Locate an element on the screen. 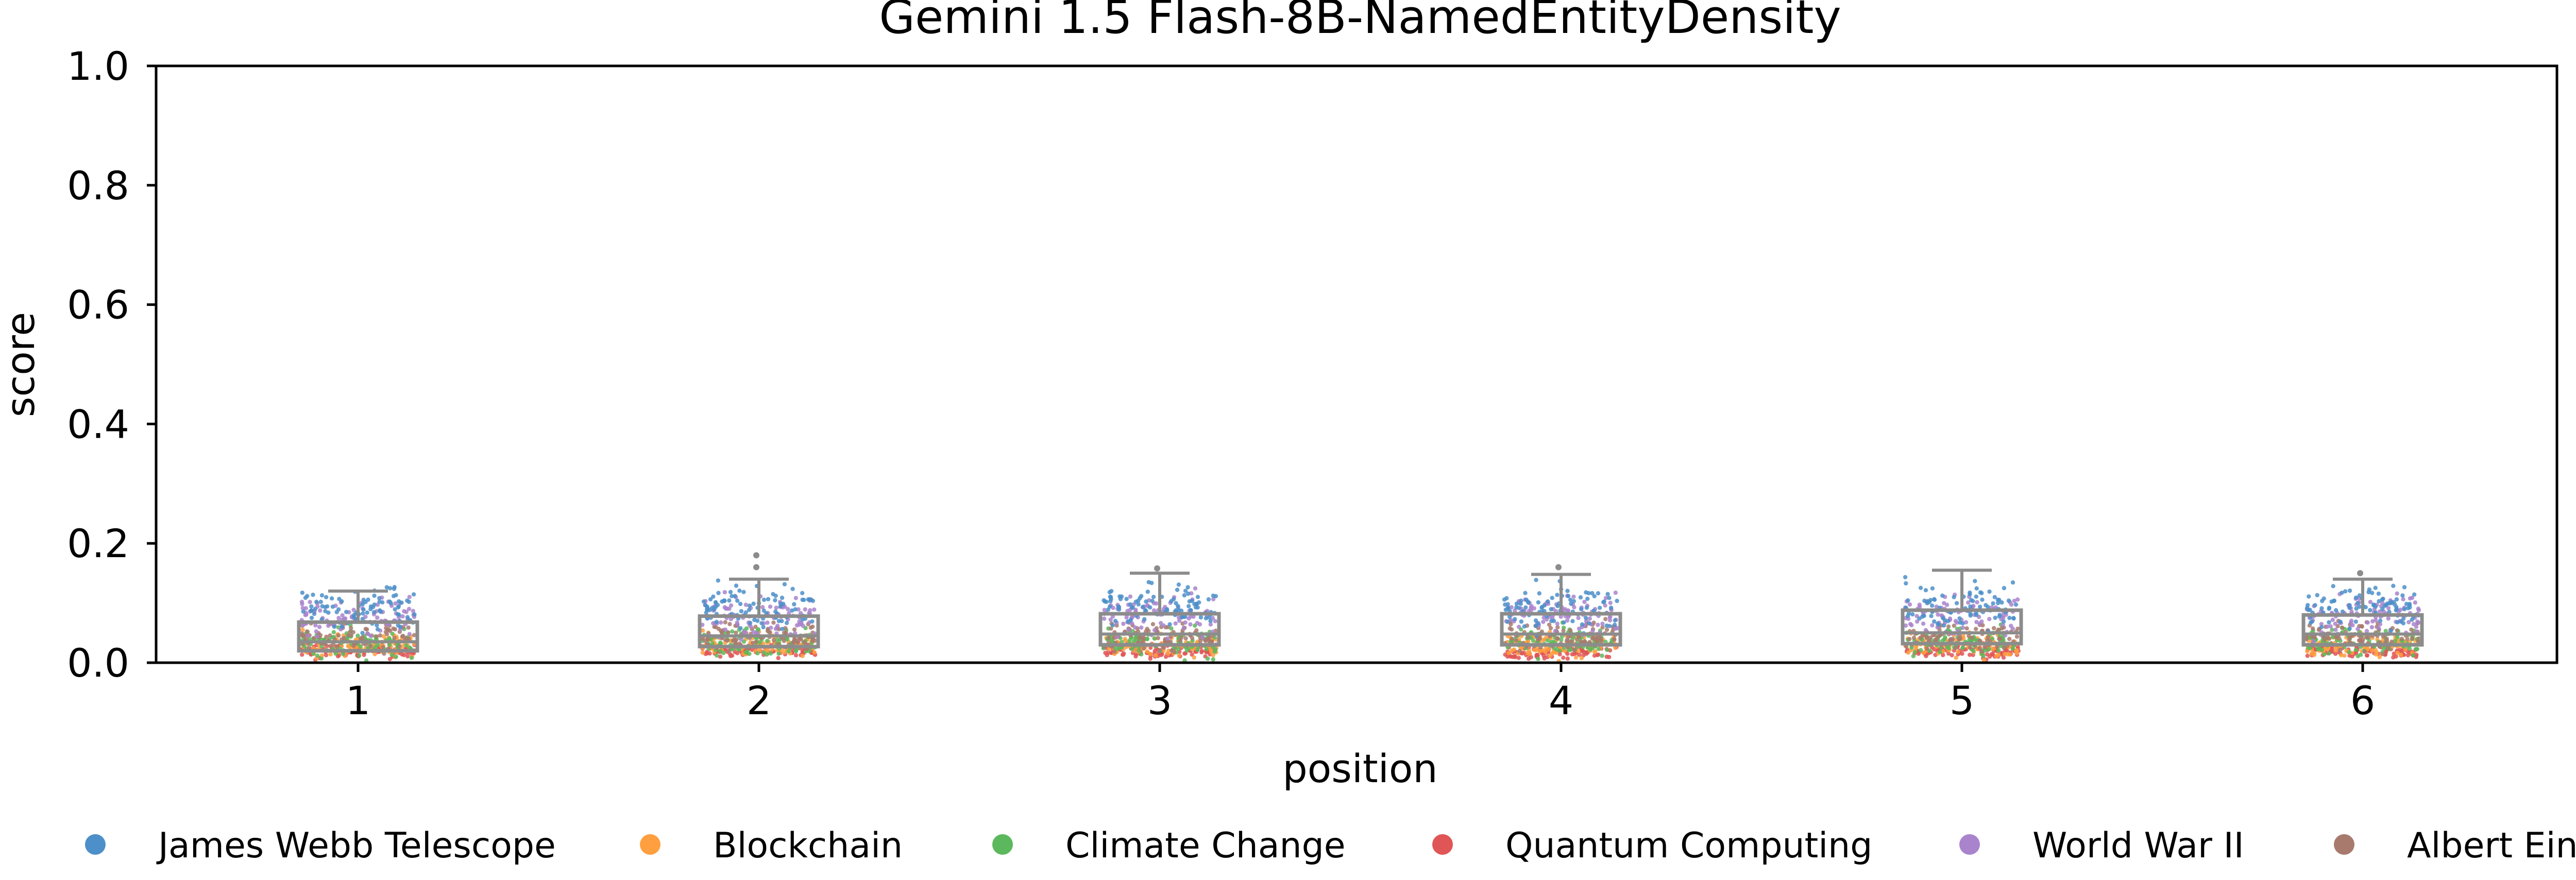  x-axis: 1 2 3 4 5 6 is located at coordinates (1360, 693).